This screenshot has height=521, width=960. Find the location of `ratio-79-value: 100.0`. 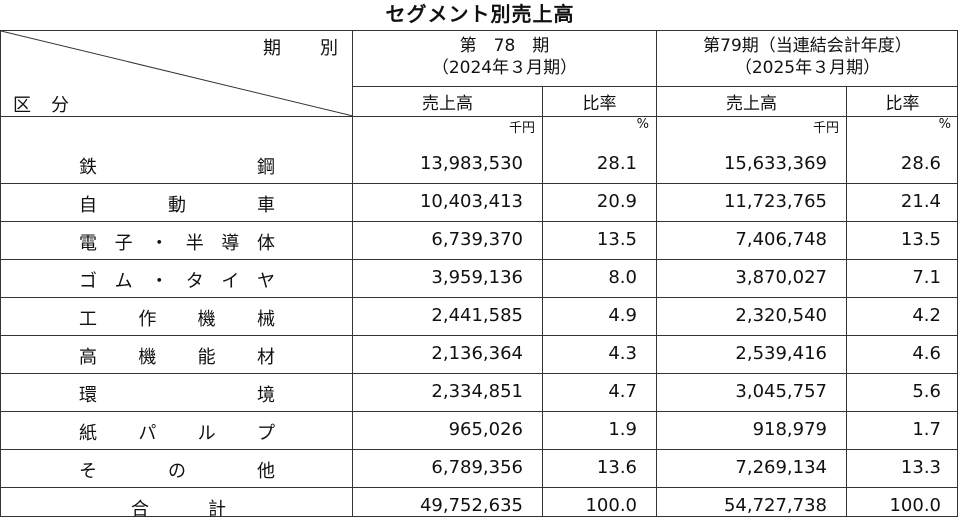

ratio-79-value: 100.0 is located at coordinates (915, 505).